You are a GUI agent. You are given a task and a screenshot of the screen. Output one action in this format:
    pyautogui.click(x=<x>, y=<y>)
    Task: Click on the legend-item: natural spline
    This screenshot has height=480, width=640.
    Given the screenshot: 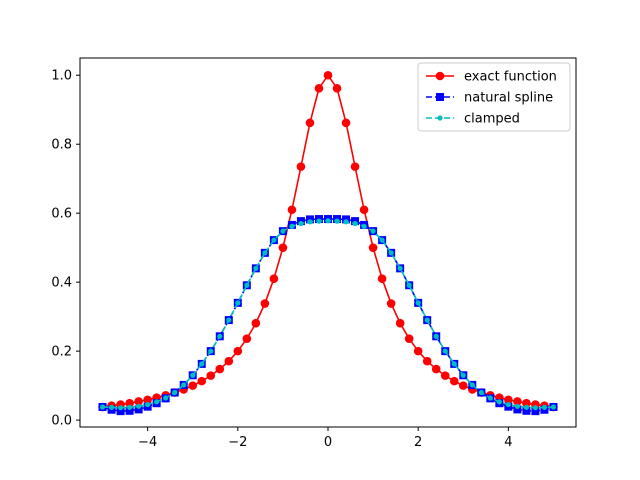 What is the action you would take?
    pyautogui.click(x=489, y=98)
    